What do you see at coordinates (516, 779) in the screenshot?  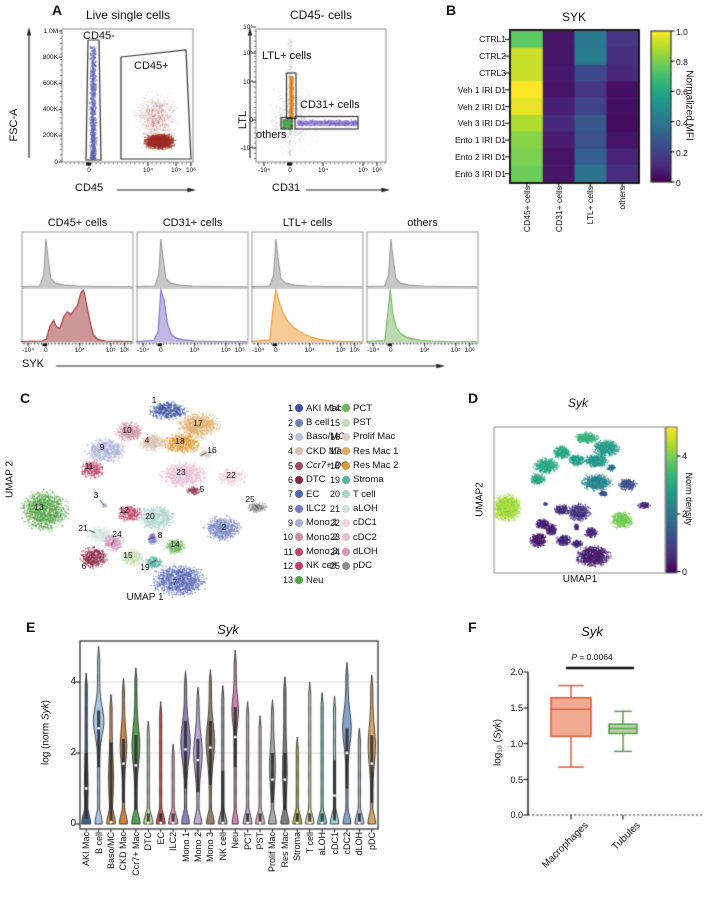 I see `box-ytick: 0.5` at bounding box center [516, 779].